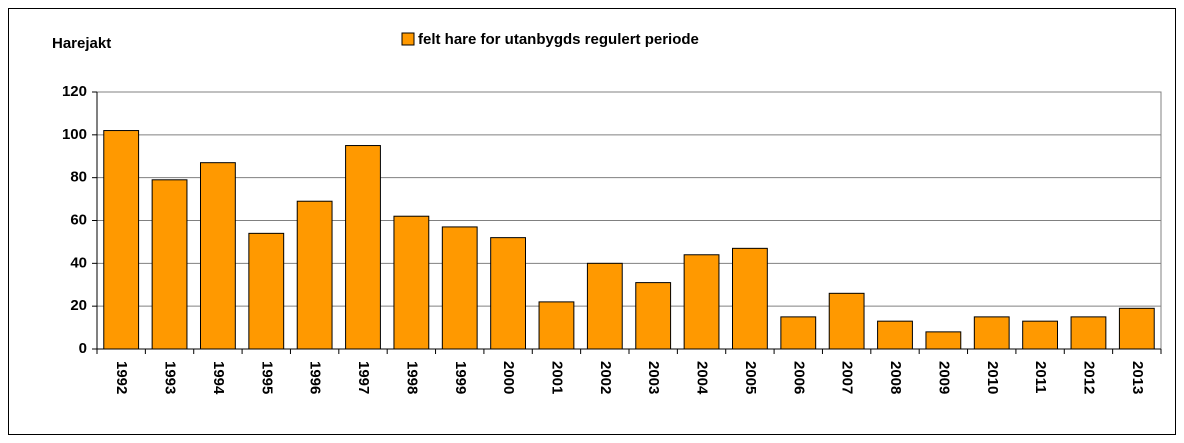  What do you see at coordinates (1137, 377) in the screenshot?
I see `x-tick-label: 2013` at bounding box center [1137, 377].